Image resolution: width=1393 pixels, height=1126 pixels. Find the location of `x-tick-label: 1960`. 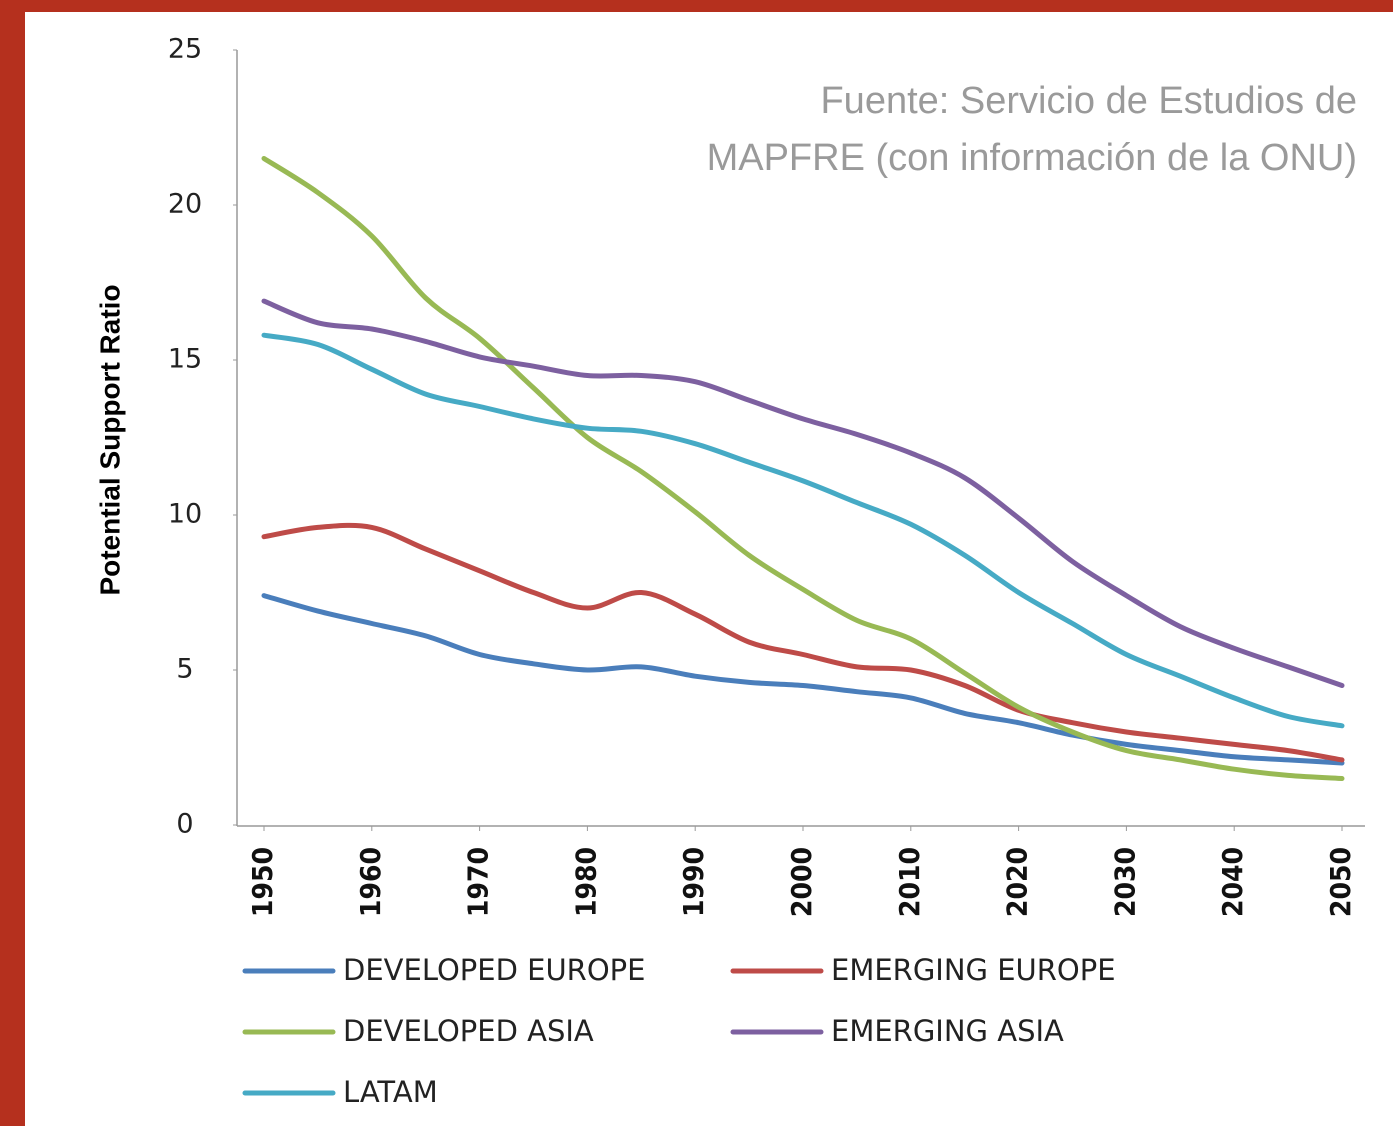

x-tick-label: 1960 is located at coordinates (370, 882).